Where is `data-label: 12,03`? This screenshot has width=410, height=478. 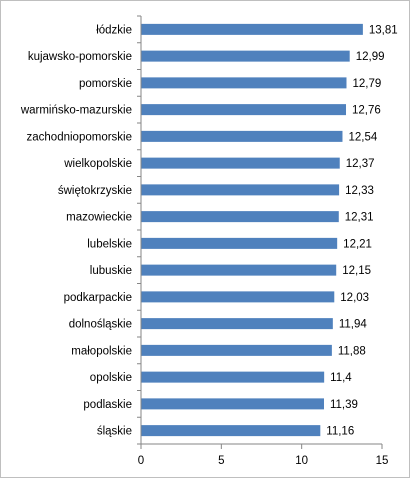 data-label: 12,03 is located at coordinates (354, 298).